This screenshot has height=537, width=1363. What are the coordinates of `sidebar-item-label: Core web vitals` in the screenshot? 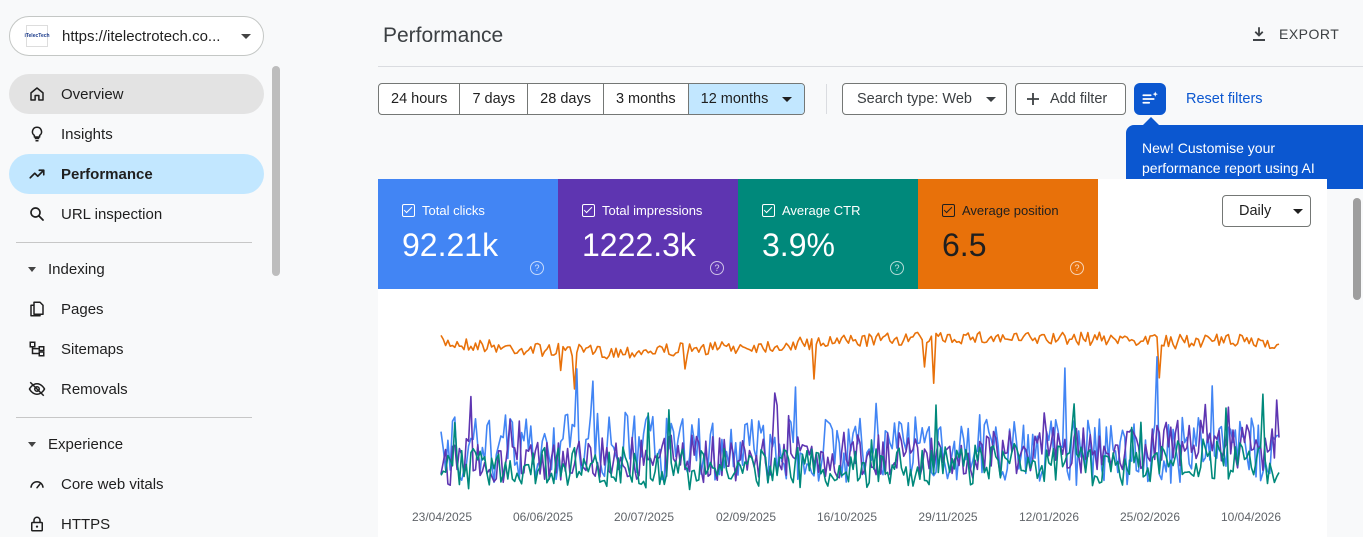 It's located at (112, 484).